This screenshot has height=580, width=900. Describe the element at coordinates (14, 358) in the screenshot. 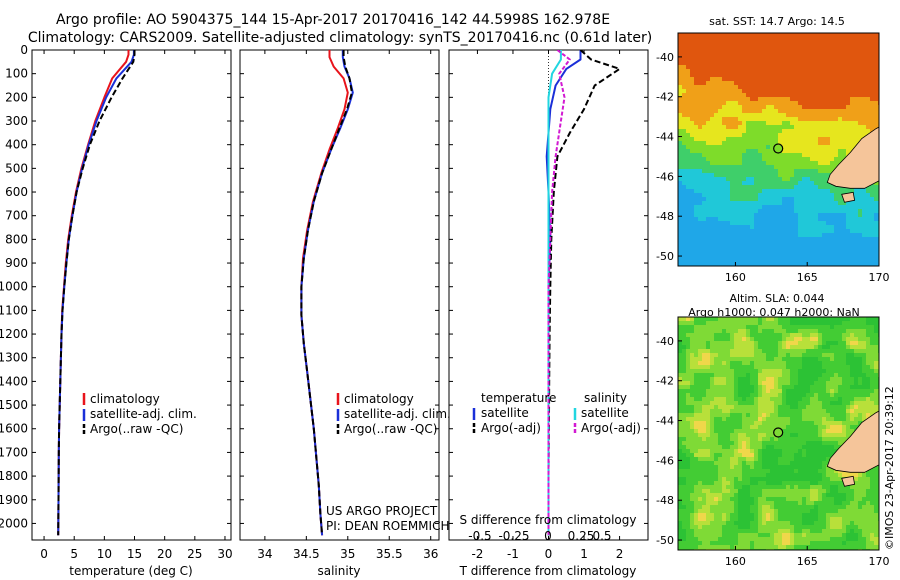

I see `y-tick-label: 1300` at that location.